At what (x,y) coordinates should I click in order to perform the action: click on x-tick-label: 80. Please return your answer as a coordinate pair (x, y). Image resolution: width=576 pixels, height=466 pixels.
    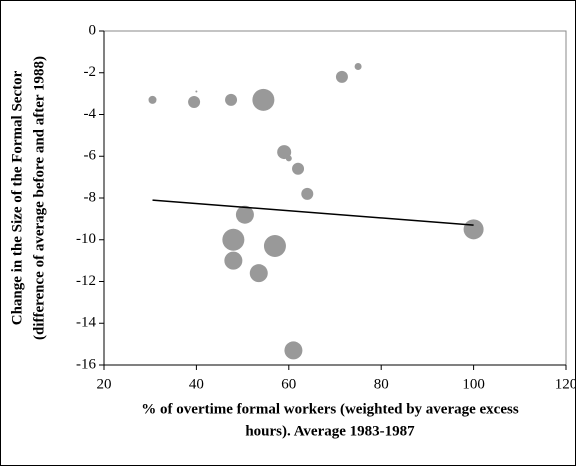
    Looking at the image, I should click on (381, 384).